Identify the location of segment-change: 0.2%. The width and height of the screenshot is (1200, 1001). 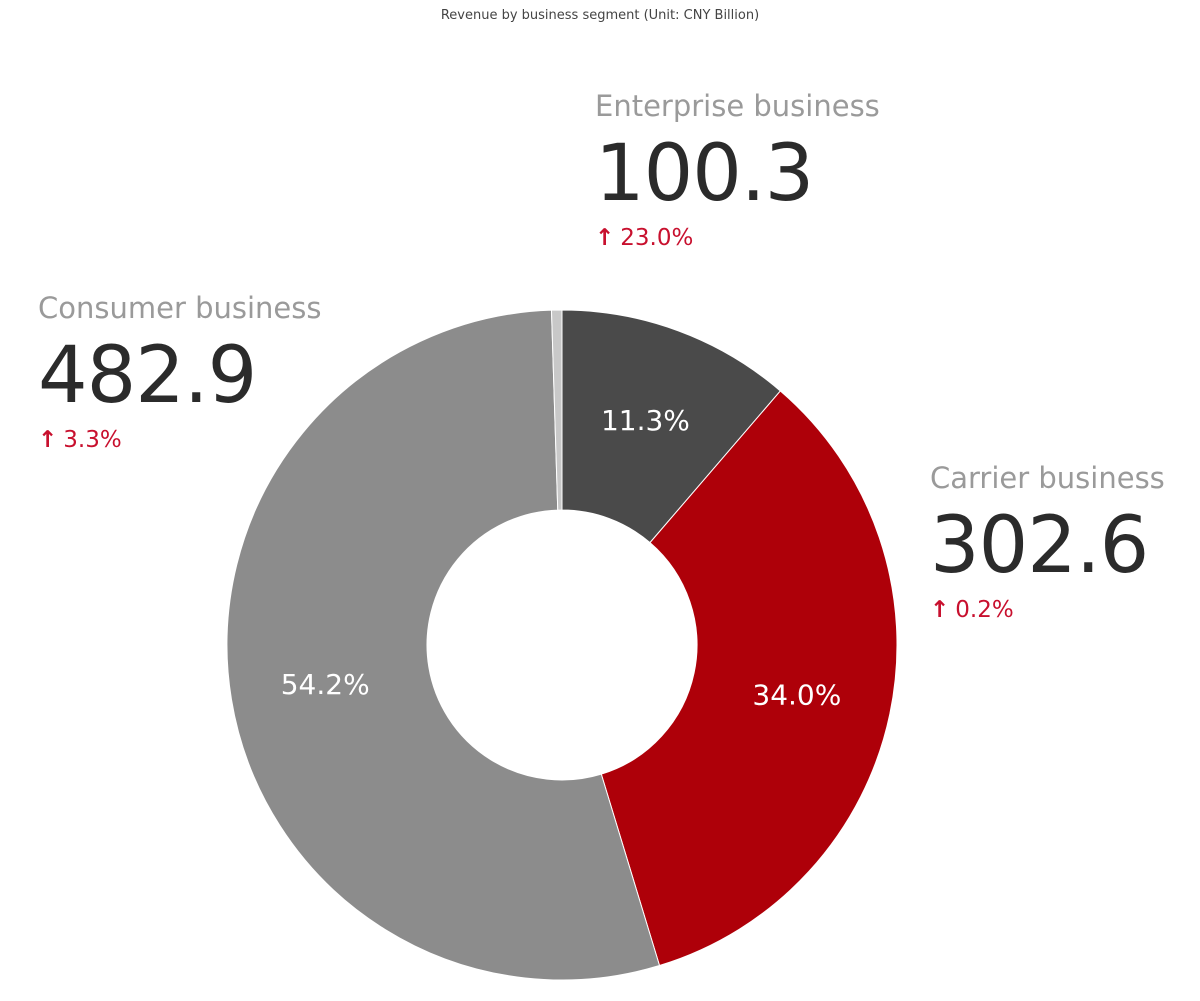
(984, 610).